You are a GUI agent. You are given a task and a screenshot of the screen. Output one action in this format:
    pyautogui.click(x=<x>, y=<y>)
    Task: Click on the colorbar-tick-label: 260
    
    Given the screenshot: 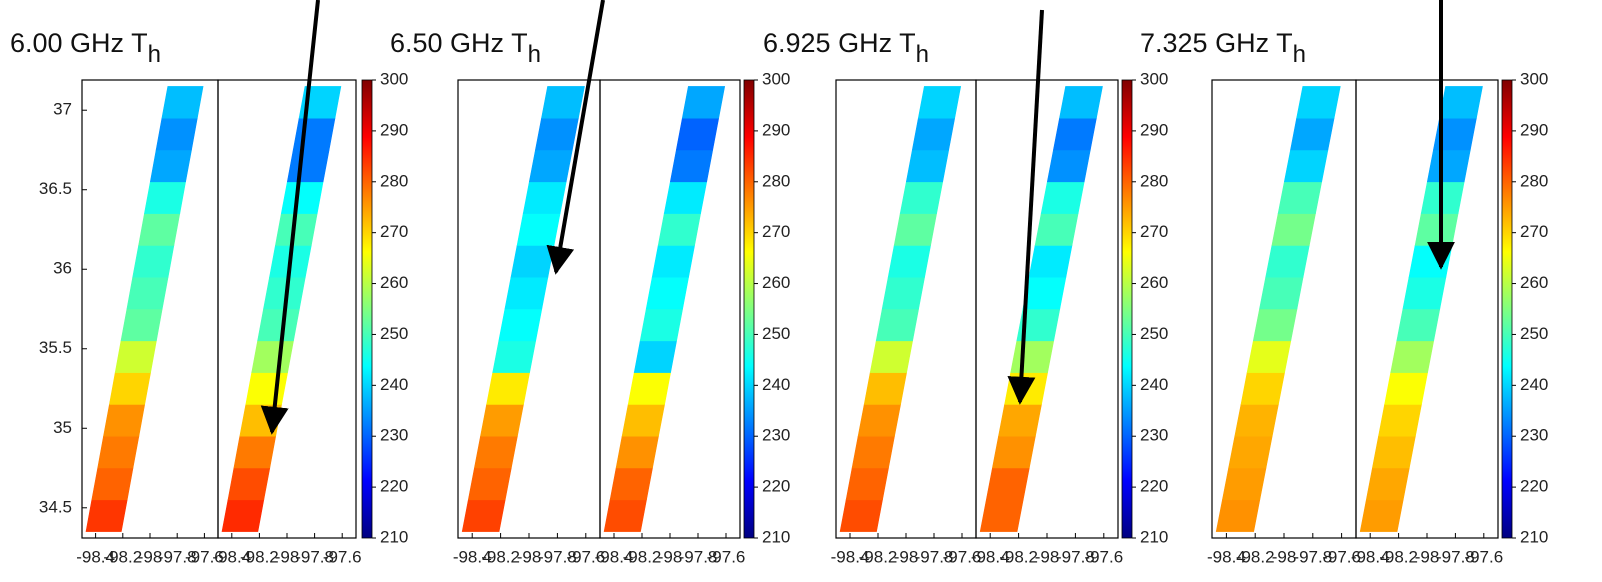 What is the action you would take?
    pyautogui.click(x=394, y=282)
    